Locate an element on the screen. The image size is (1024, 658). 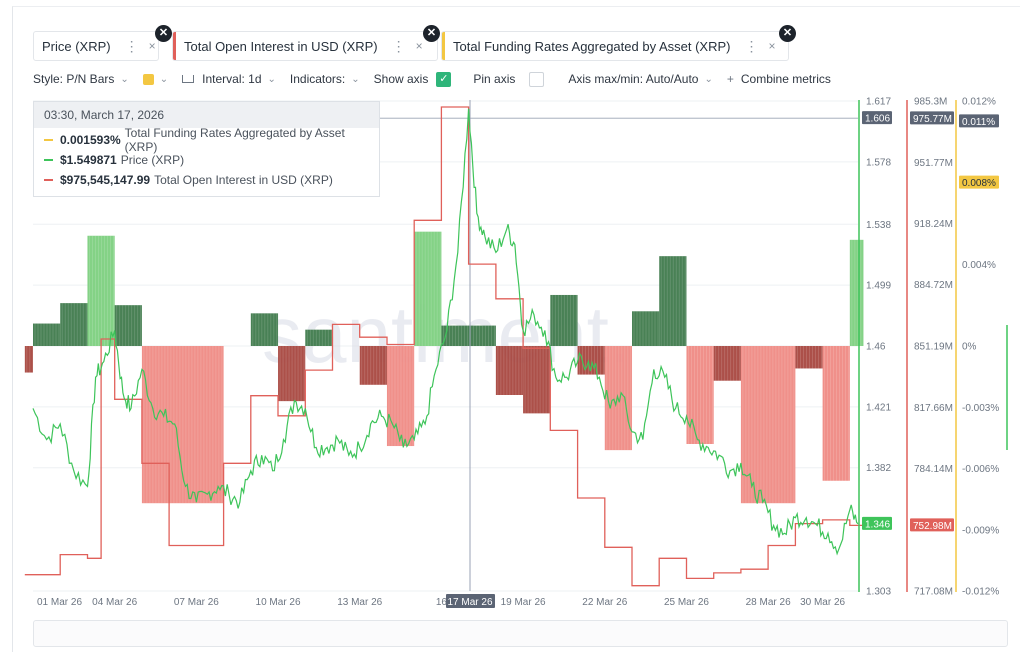
open-interest-tick-label: 851.19M is located at coordinates (933, 347).